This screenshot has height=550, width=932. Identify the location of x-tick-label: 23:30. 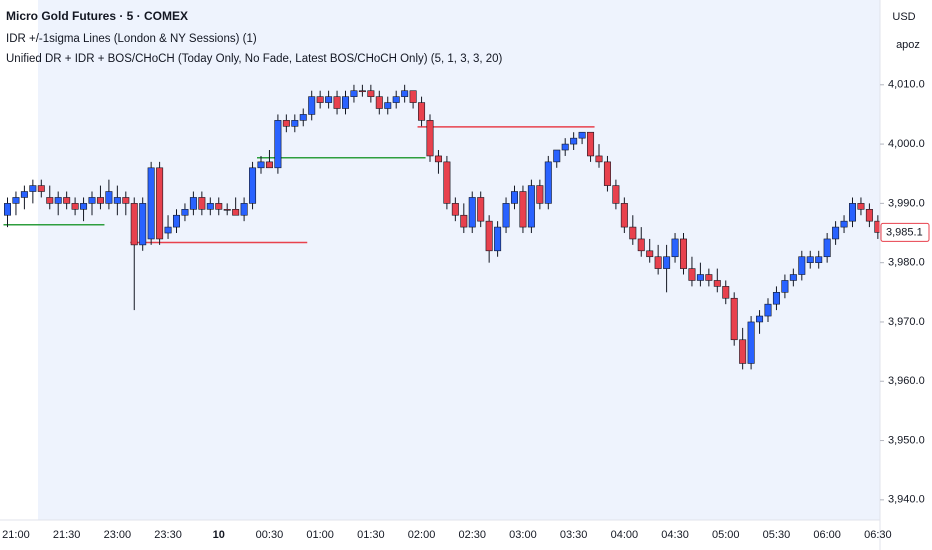
(168, 535).